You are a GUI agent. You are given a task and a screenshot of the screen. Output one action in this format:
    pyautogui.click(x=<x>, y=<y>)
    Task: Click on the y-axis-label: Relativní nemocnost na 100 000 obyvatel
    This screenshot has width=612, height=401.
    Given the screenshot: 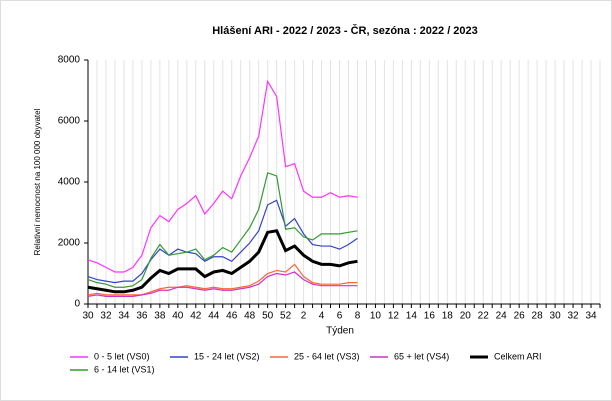 What is the action you would take?
    pyautogui.click(x=37, y=181)
    